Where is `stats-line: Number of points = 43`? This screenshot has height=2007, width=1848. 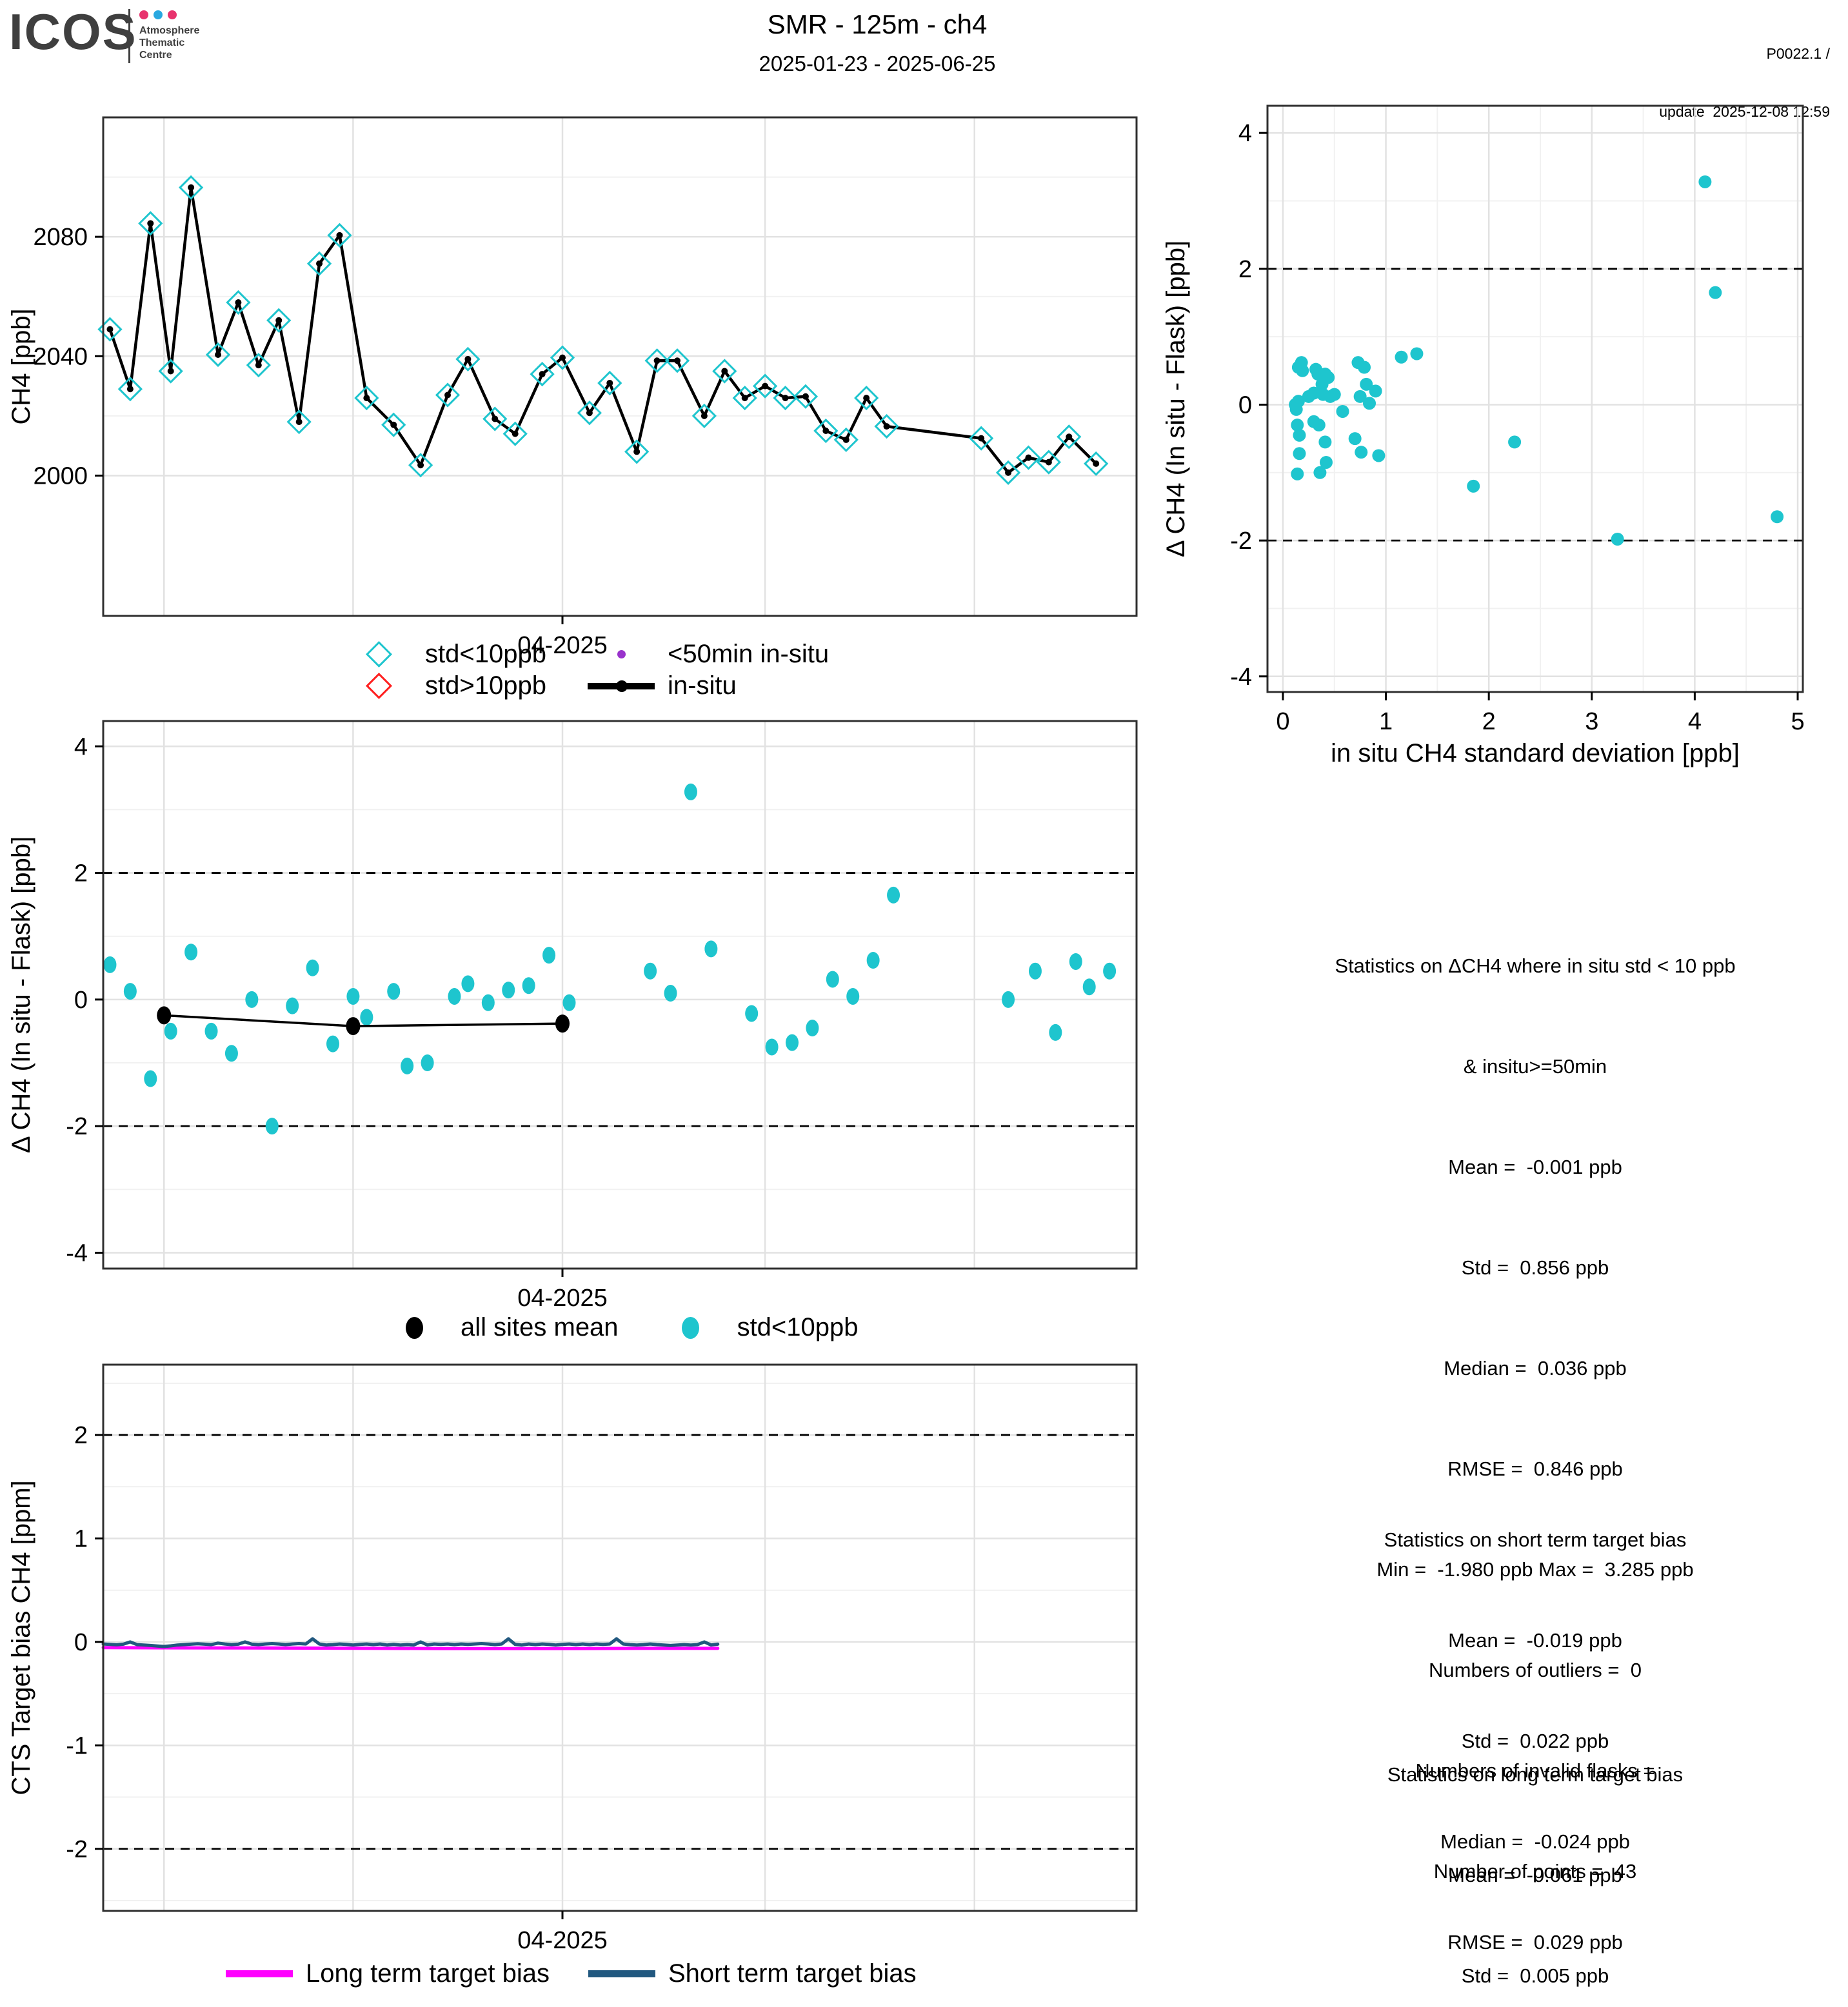
stats-line: Number of points = 43 is located at coordinates (1535, 1871).